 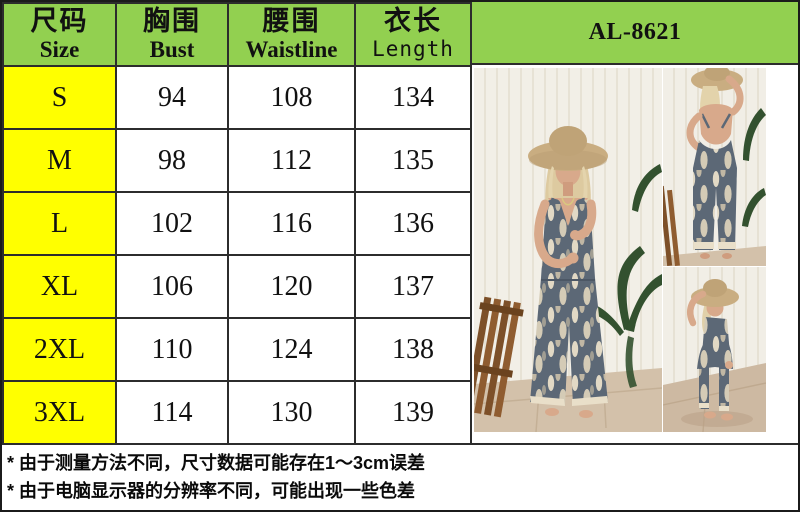 I want to click on column-header-bust-en: Bust, so click(x=172, y=49).